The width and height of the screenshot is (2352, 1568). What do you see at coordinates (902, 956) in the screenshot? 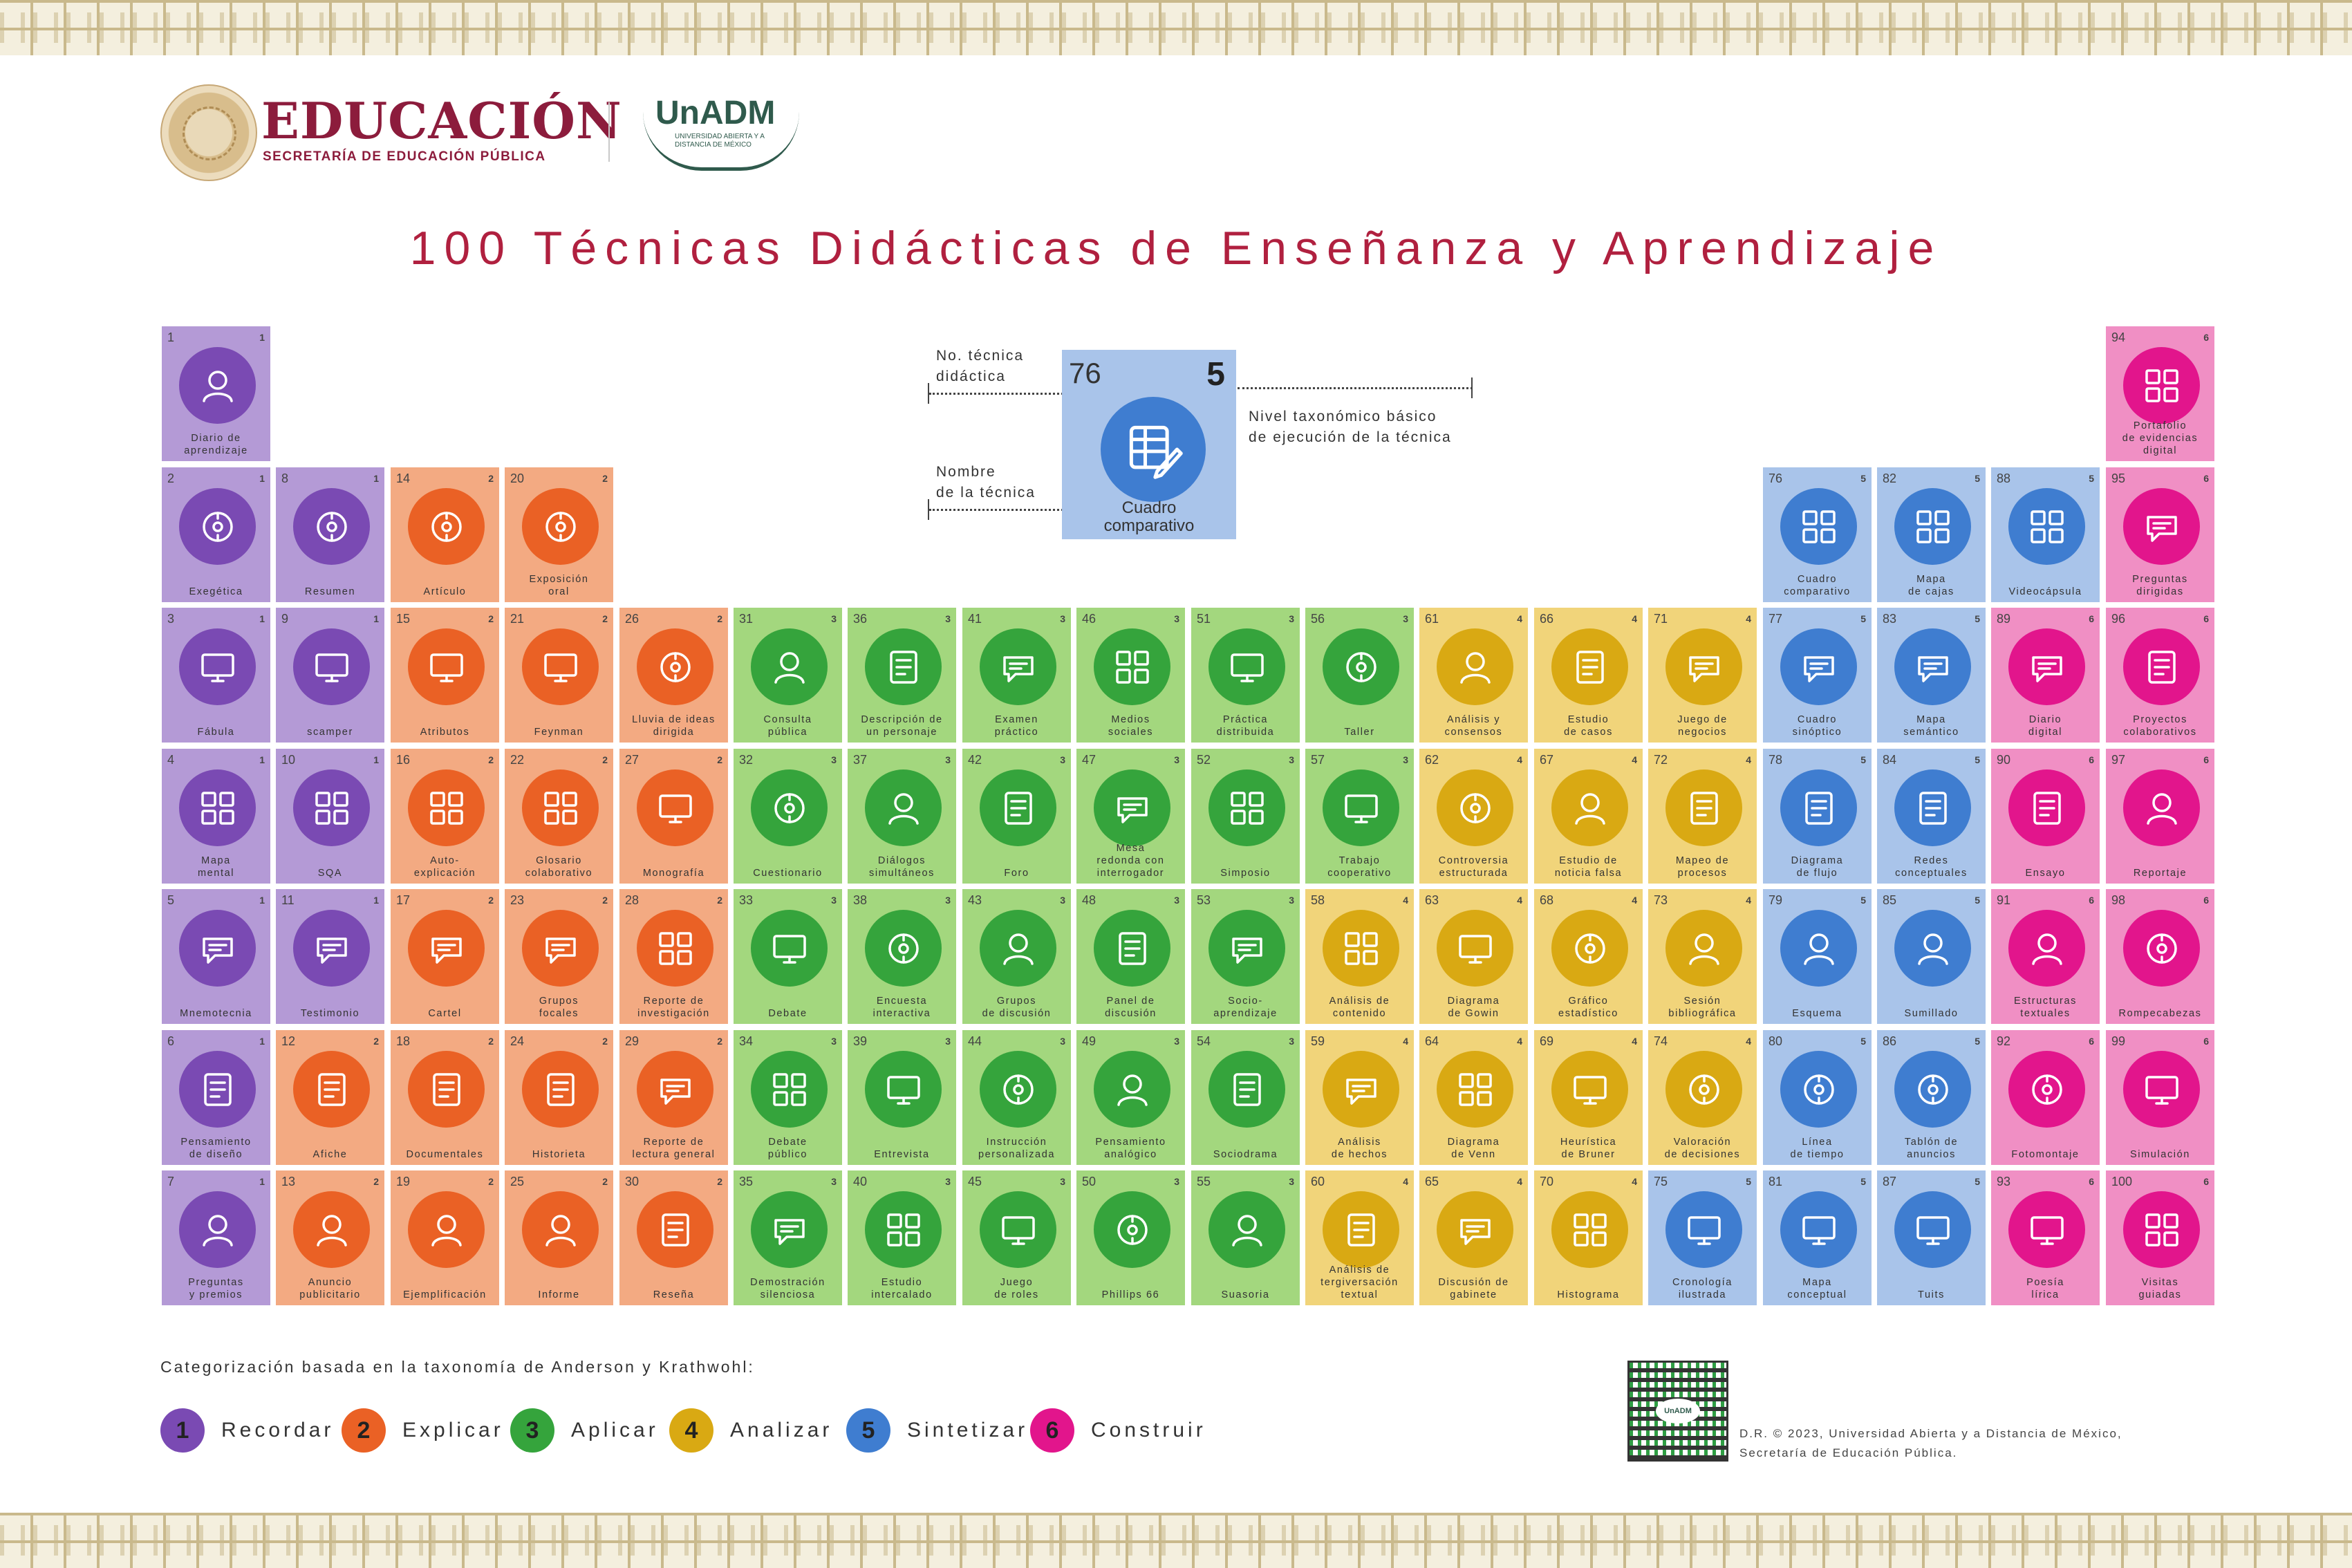
I see `technique-cell-38: 38 3 Encuesta interactiva` at bounding box center [902, 956].